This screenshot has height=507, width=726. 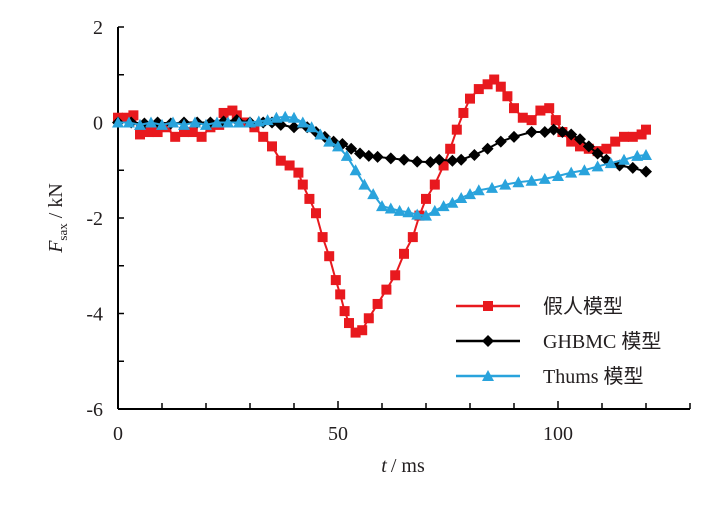 I want to click on y-axis-label: Fsax/ kN, so click(x=57, y=218).